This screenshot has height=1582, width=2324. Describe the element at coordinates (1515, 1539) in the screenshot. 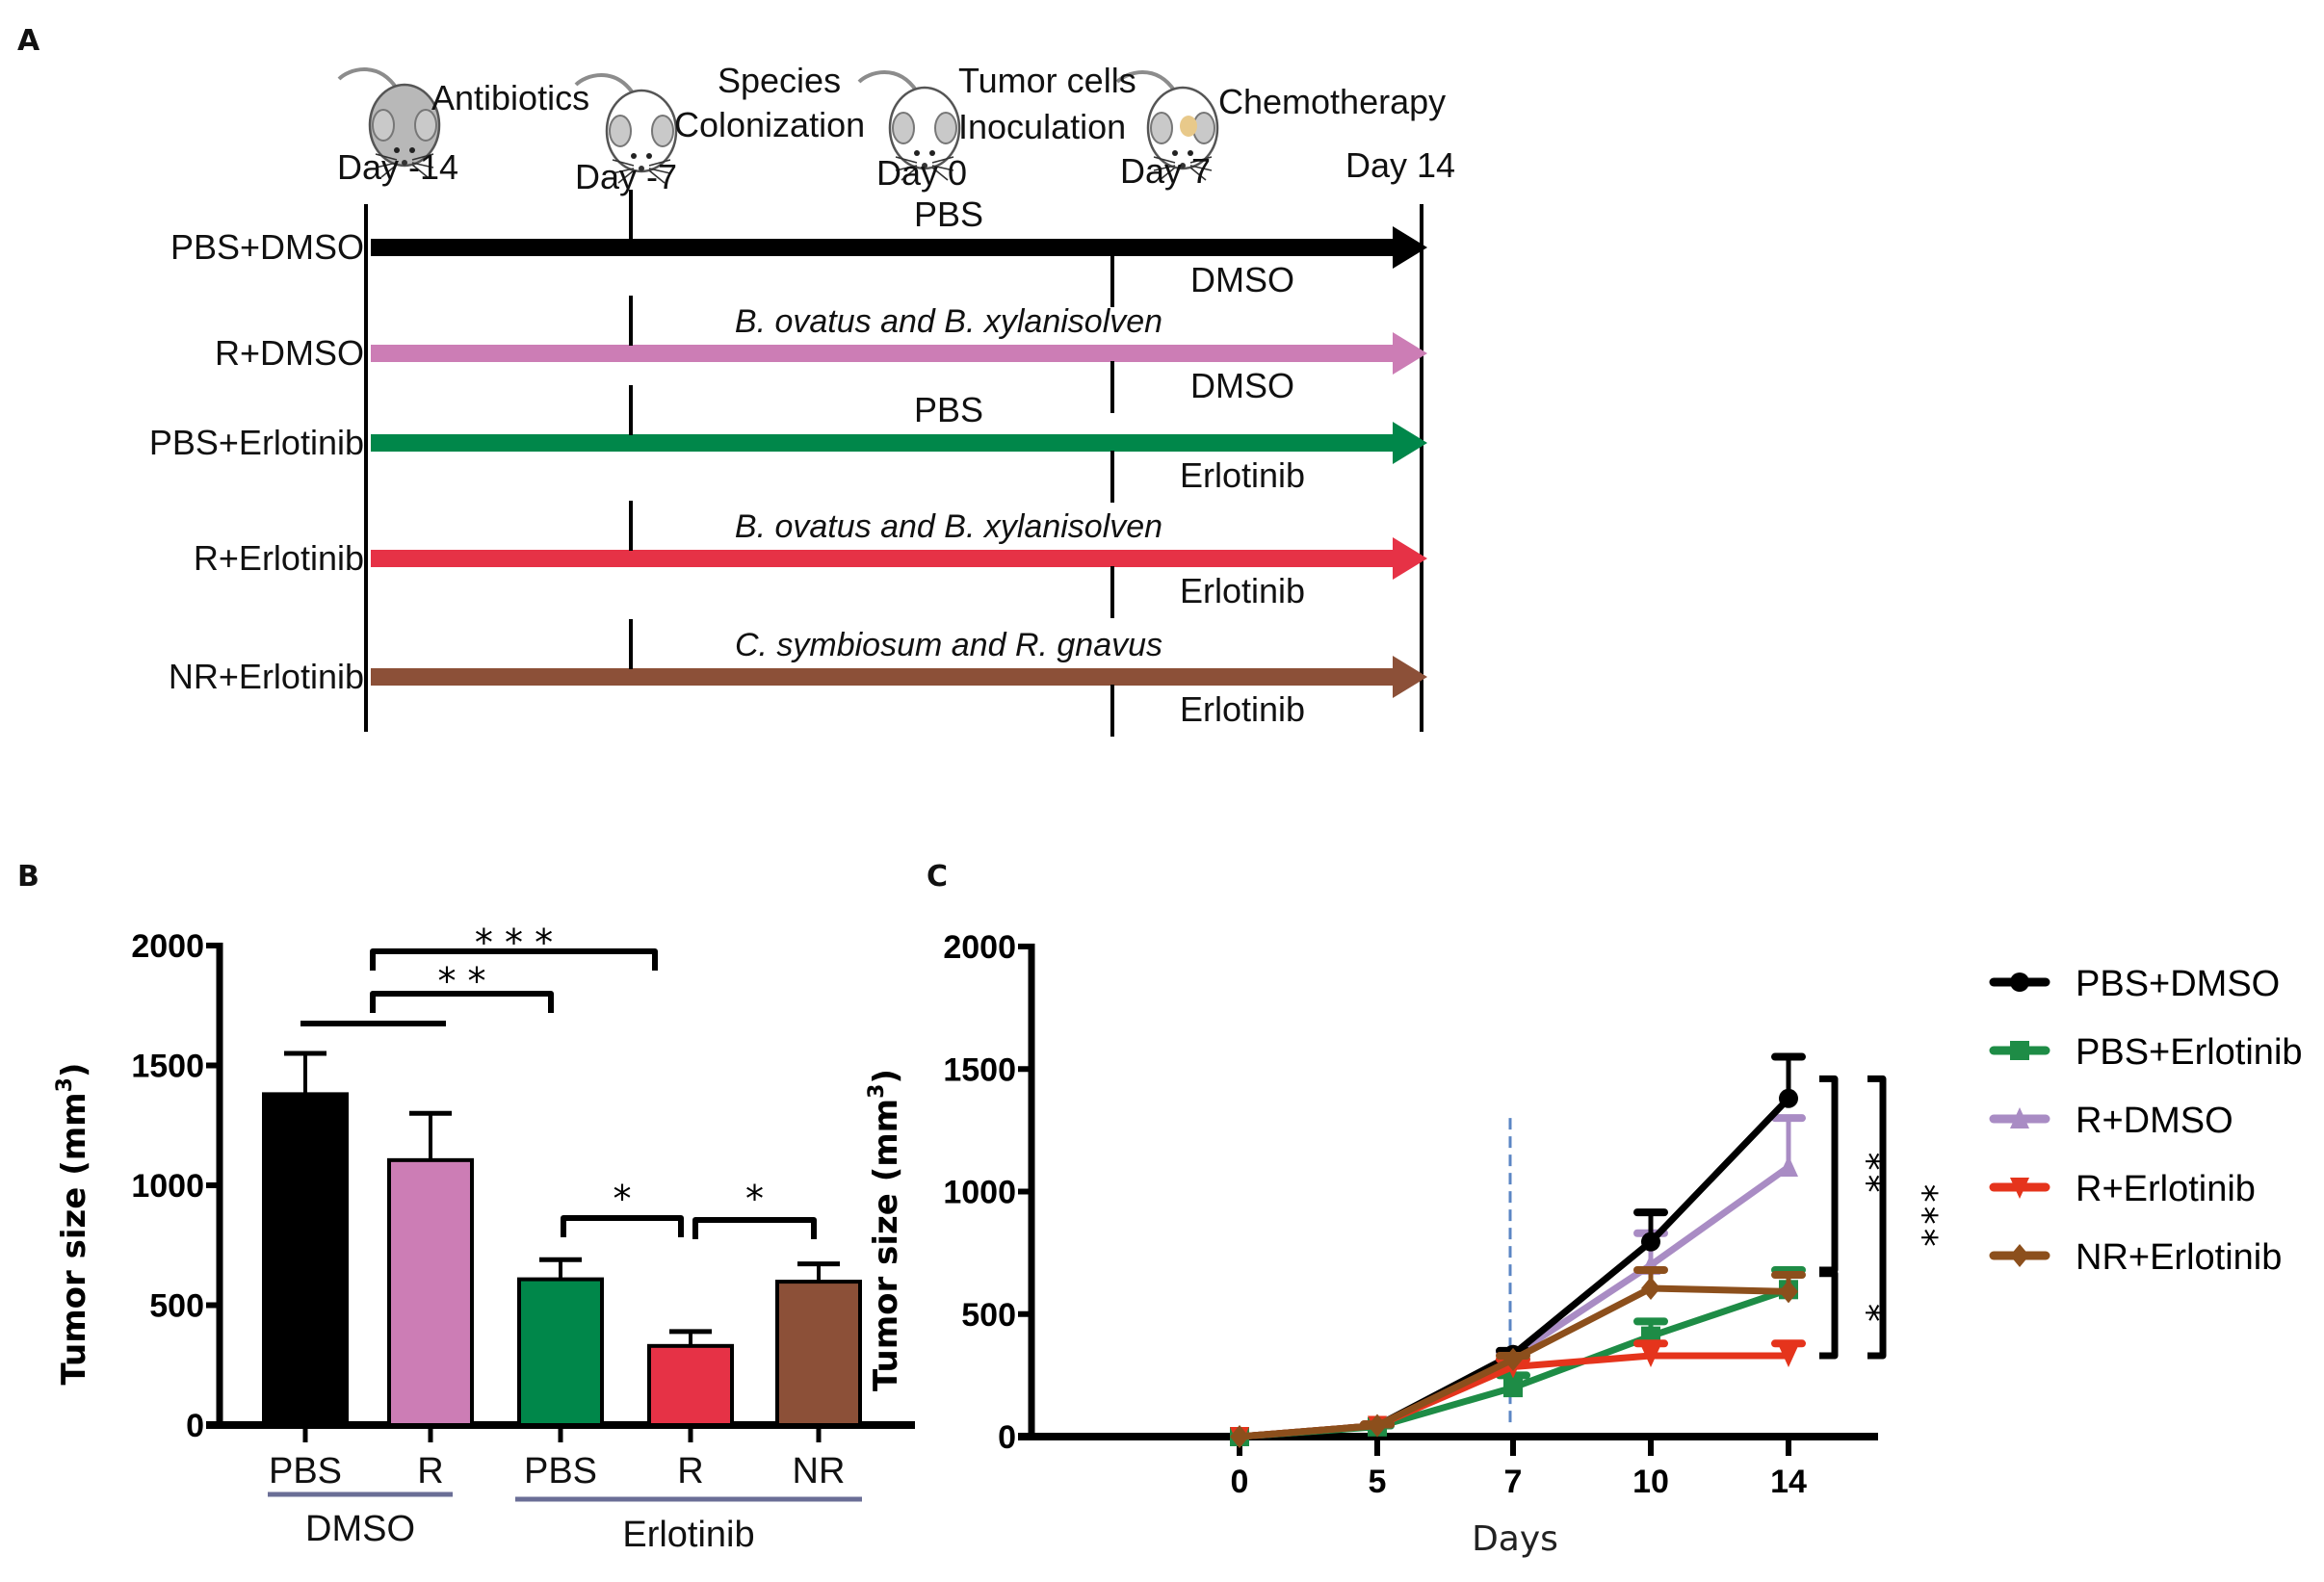

I see `x-axis-title: Days` at that location.